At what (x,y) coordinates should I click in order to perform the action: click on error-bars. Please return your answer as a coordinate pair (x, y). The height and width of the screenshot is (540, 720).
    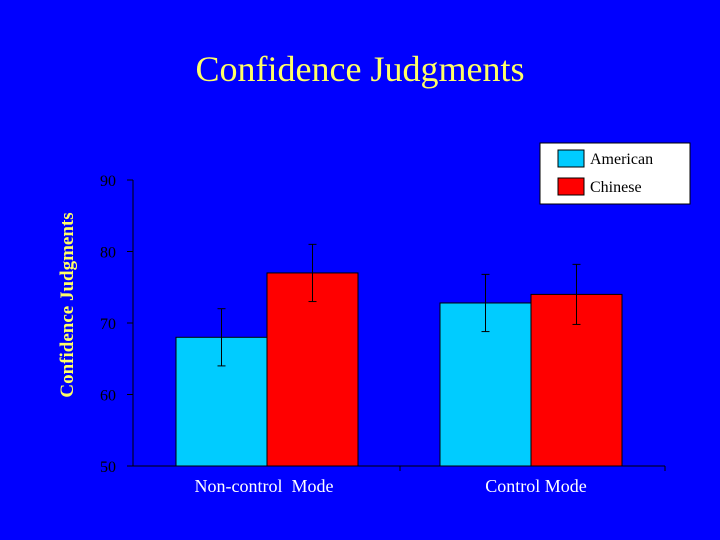
    Looking at the image, I should click on (399, 305).